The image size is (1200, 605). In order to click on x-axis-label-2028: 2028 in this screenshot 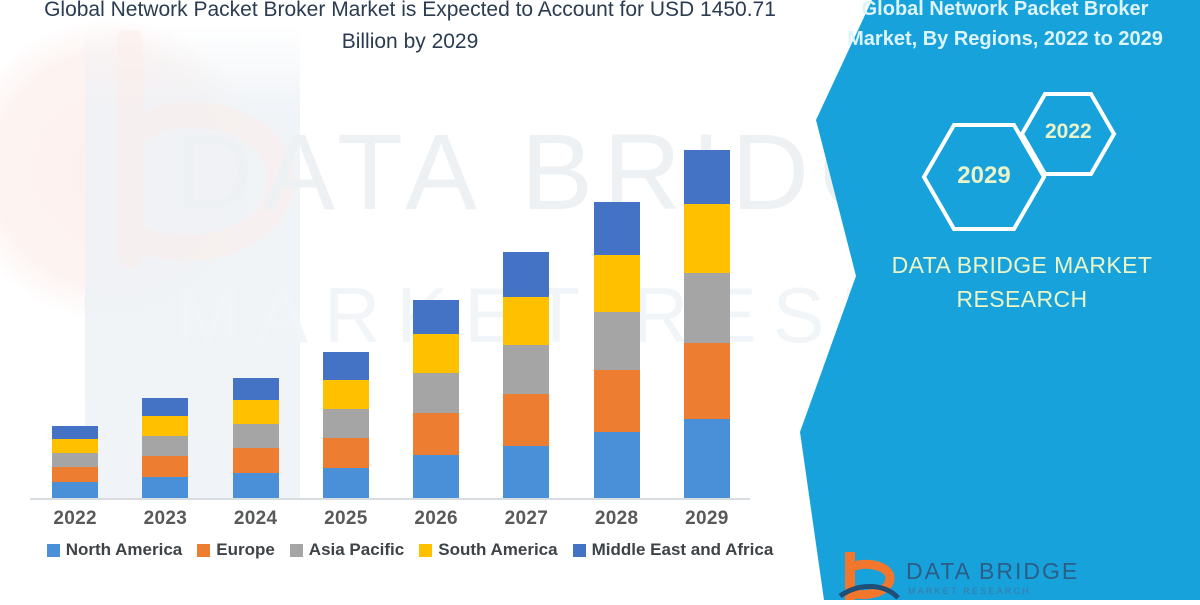, I will do `click(616, 518)`.